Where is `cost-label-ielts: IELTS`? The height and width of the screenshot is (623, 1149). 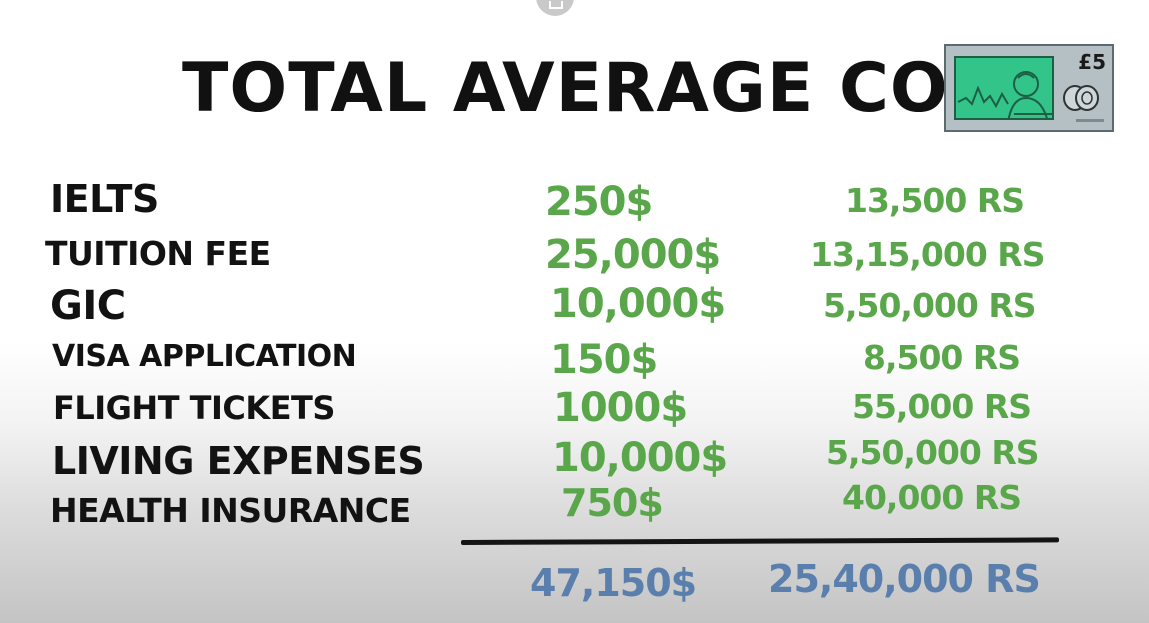 cost-label-ielts: IELTS is located at coordinates (104, 199).